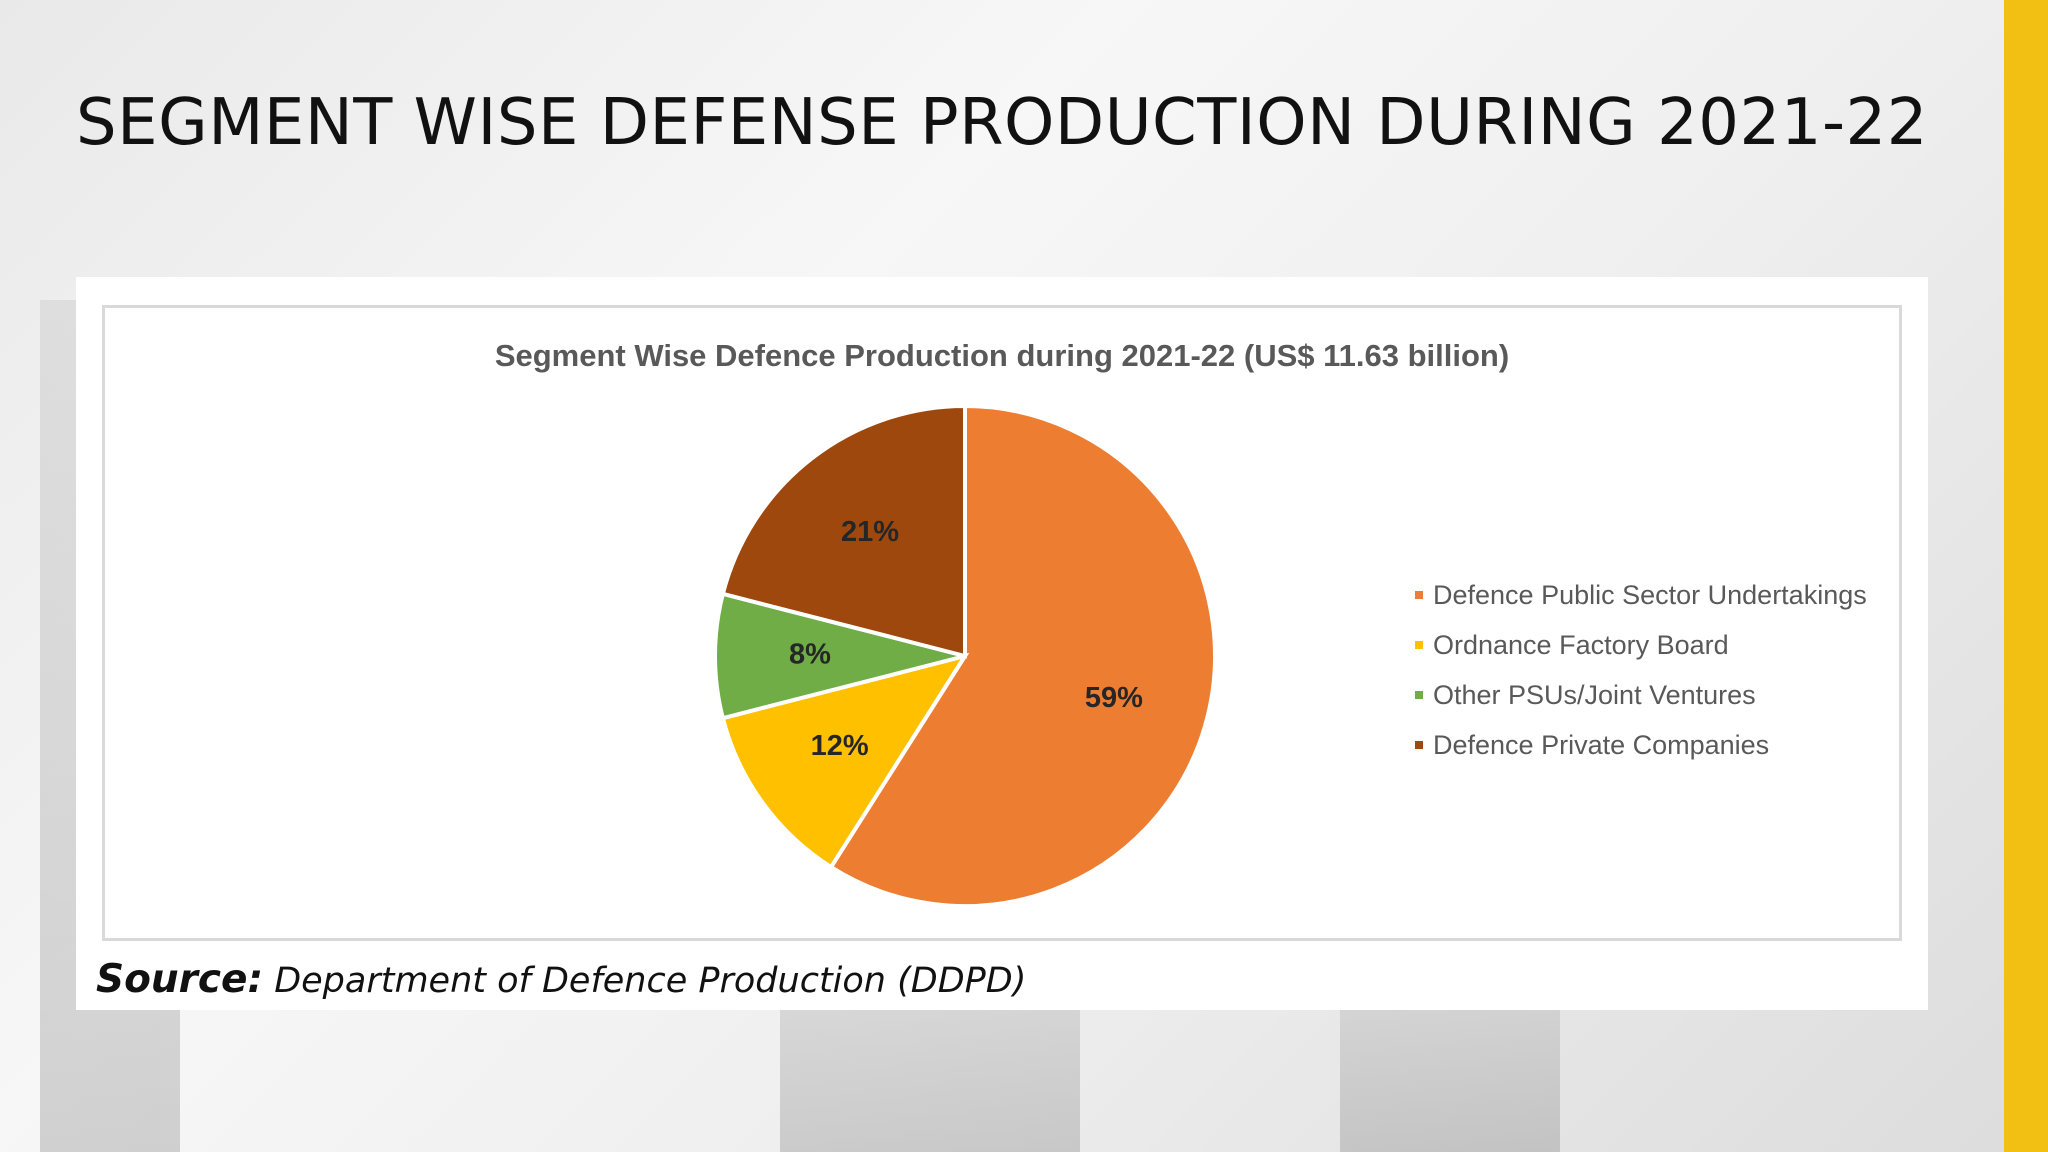 This screenshot has width=2048, height=1152. What do you see at coordinates (1601, 744) in the screenshot?
I see `legend-label: Defence Private Companies` at bounding box center [1601, 744].